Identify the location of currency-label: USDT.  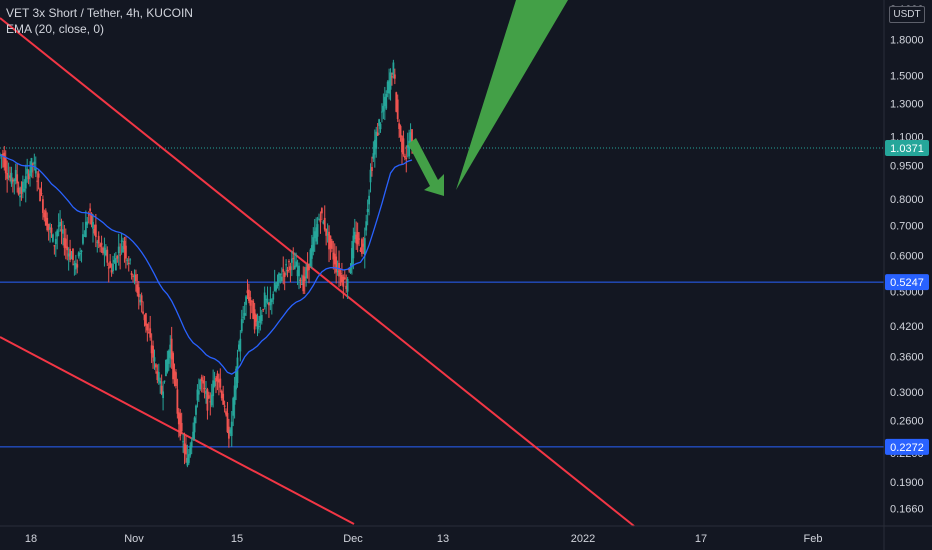
(907, 14).